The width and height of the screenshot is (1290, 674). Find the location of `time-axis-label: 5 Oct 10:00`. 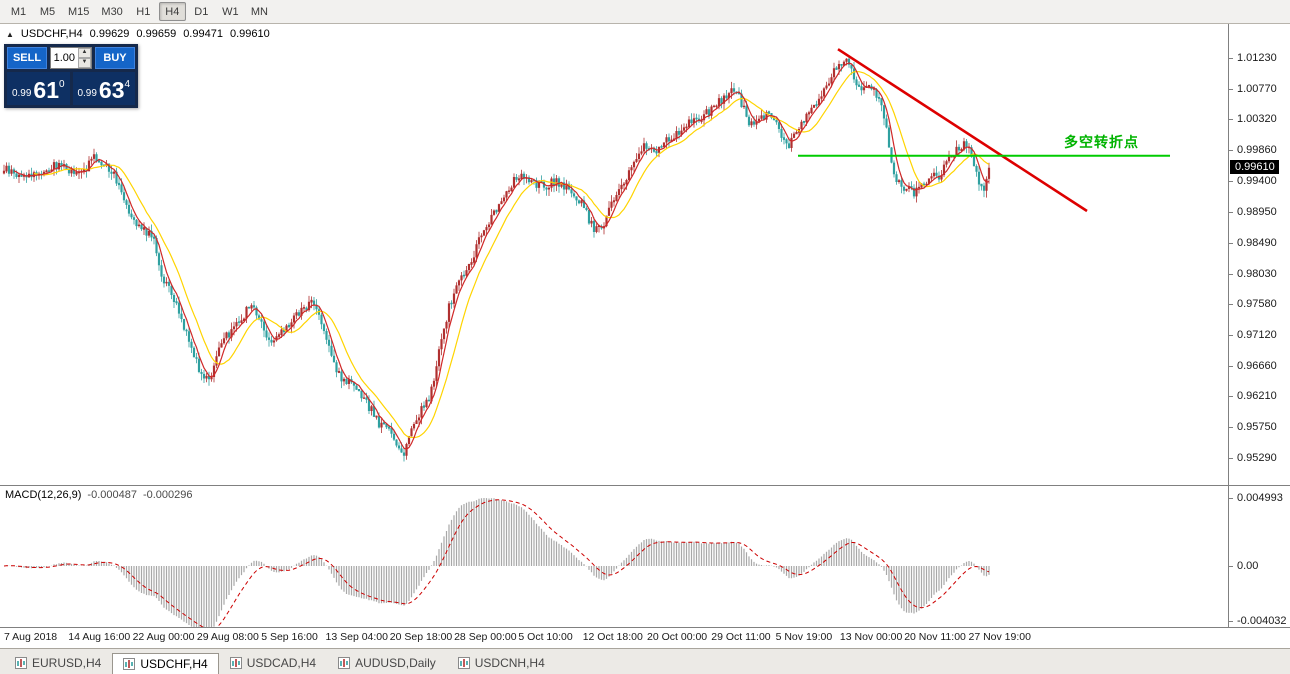

time-axis-label: 5 Oct 10:00 is located at coordinates (545, 637).